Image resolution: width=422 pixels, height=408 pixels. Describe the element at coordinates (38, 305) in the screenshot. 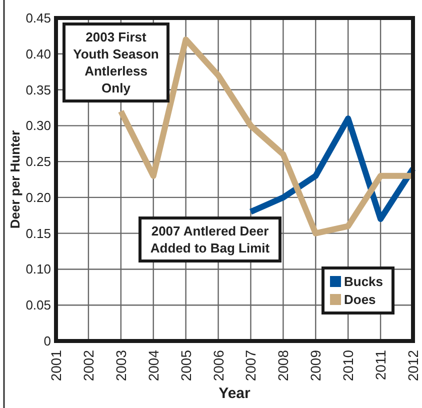

I see `y-tick-label: 0.05` at that location.